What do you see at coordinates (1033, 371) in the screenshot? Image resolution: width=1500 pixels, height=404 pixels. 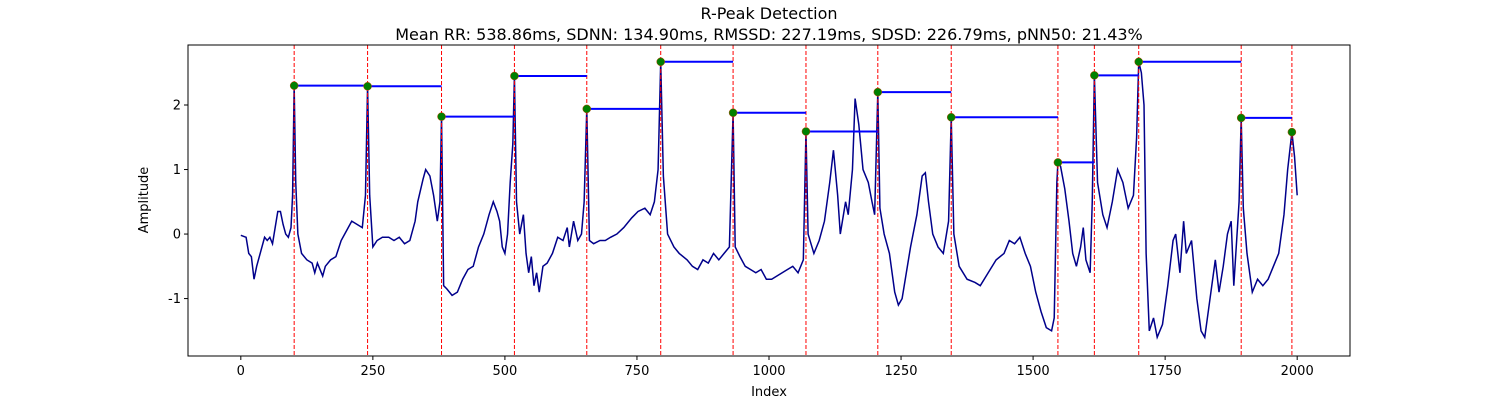 I see `x-tick-label: 1500` at bounding box center [1033, 371].